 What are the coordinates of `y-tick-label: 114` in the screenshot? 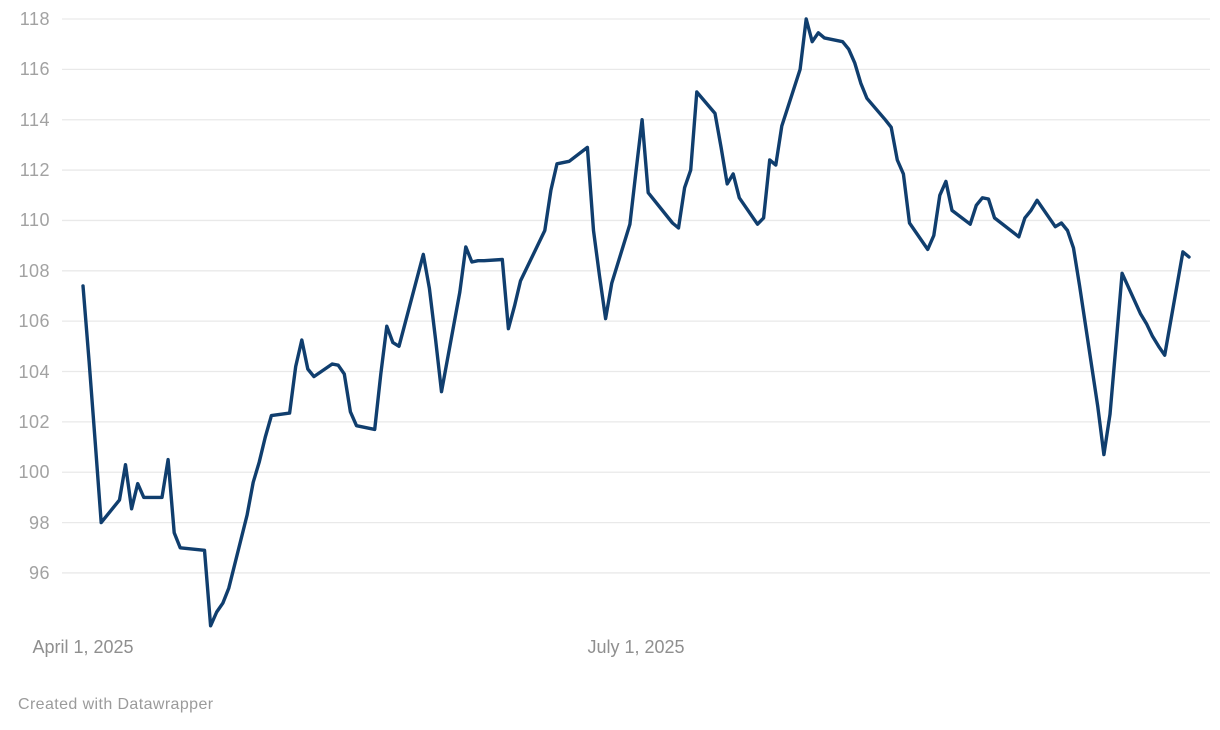 It's located at (34, 119).